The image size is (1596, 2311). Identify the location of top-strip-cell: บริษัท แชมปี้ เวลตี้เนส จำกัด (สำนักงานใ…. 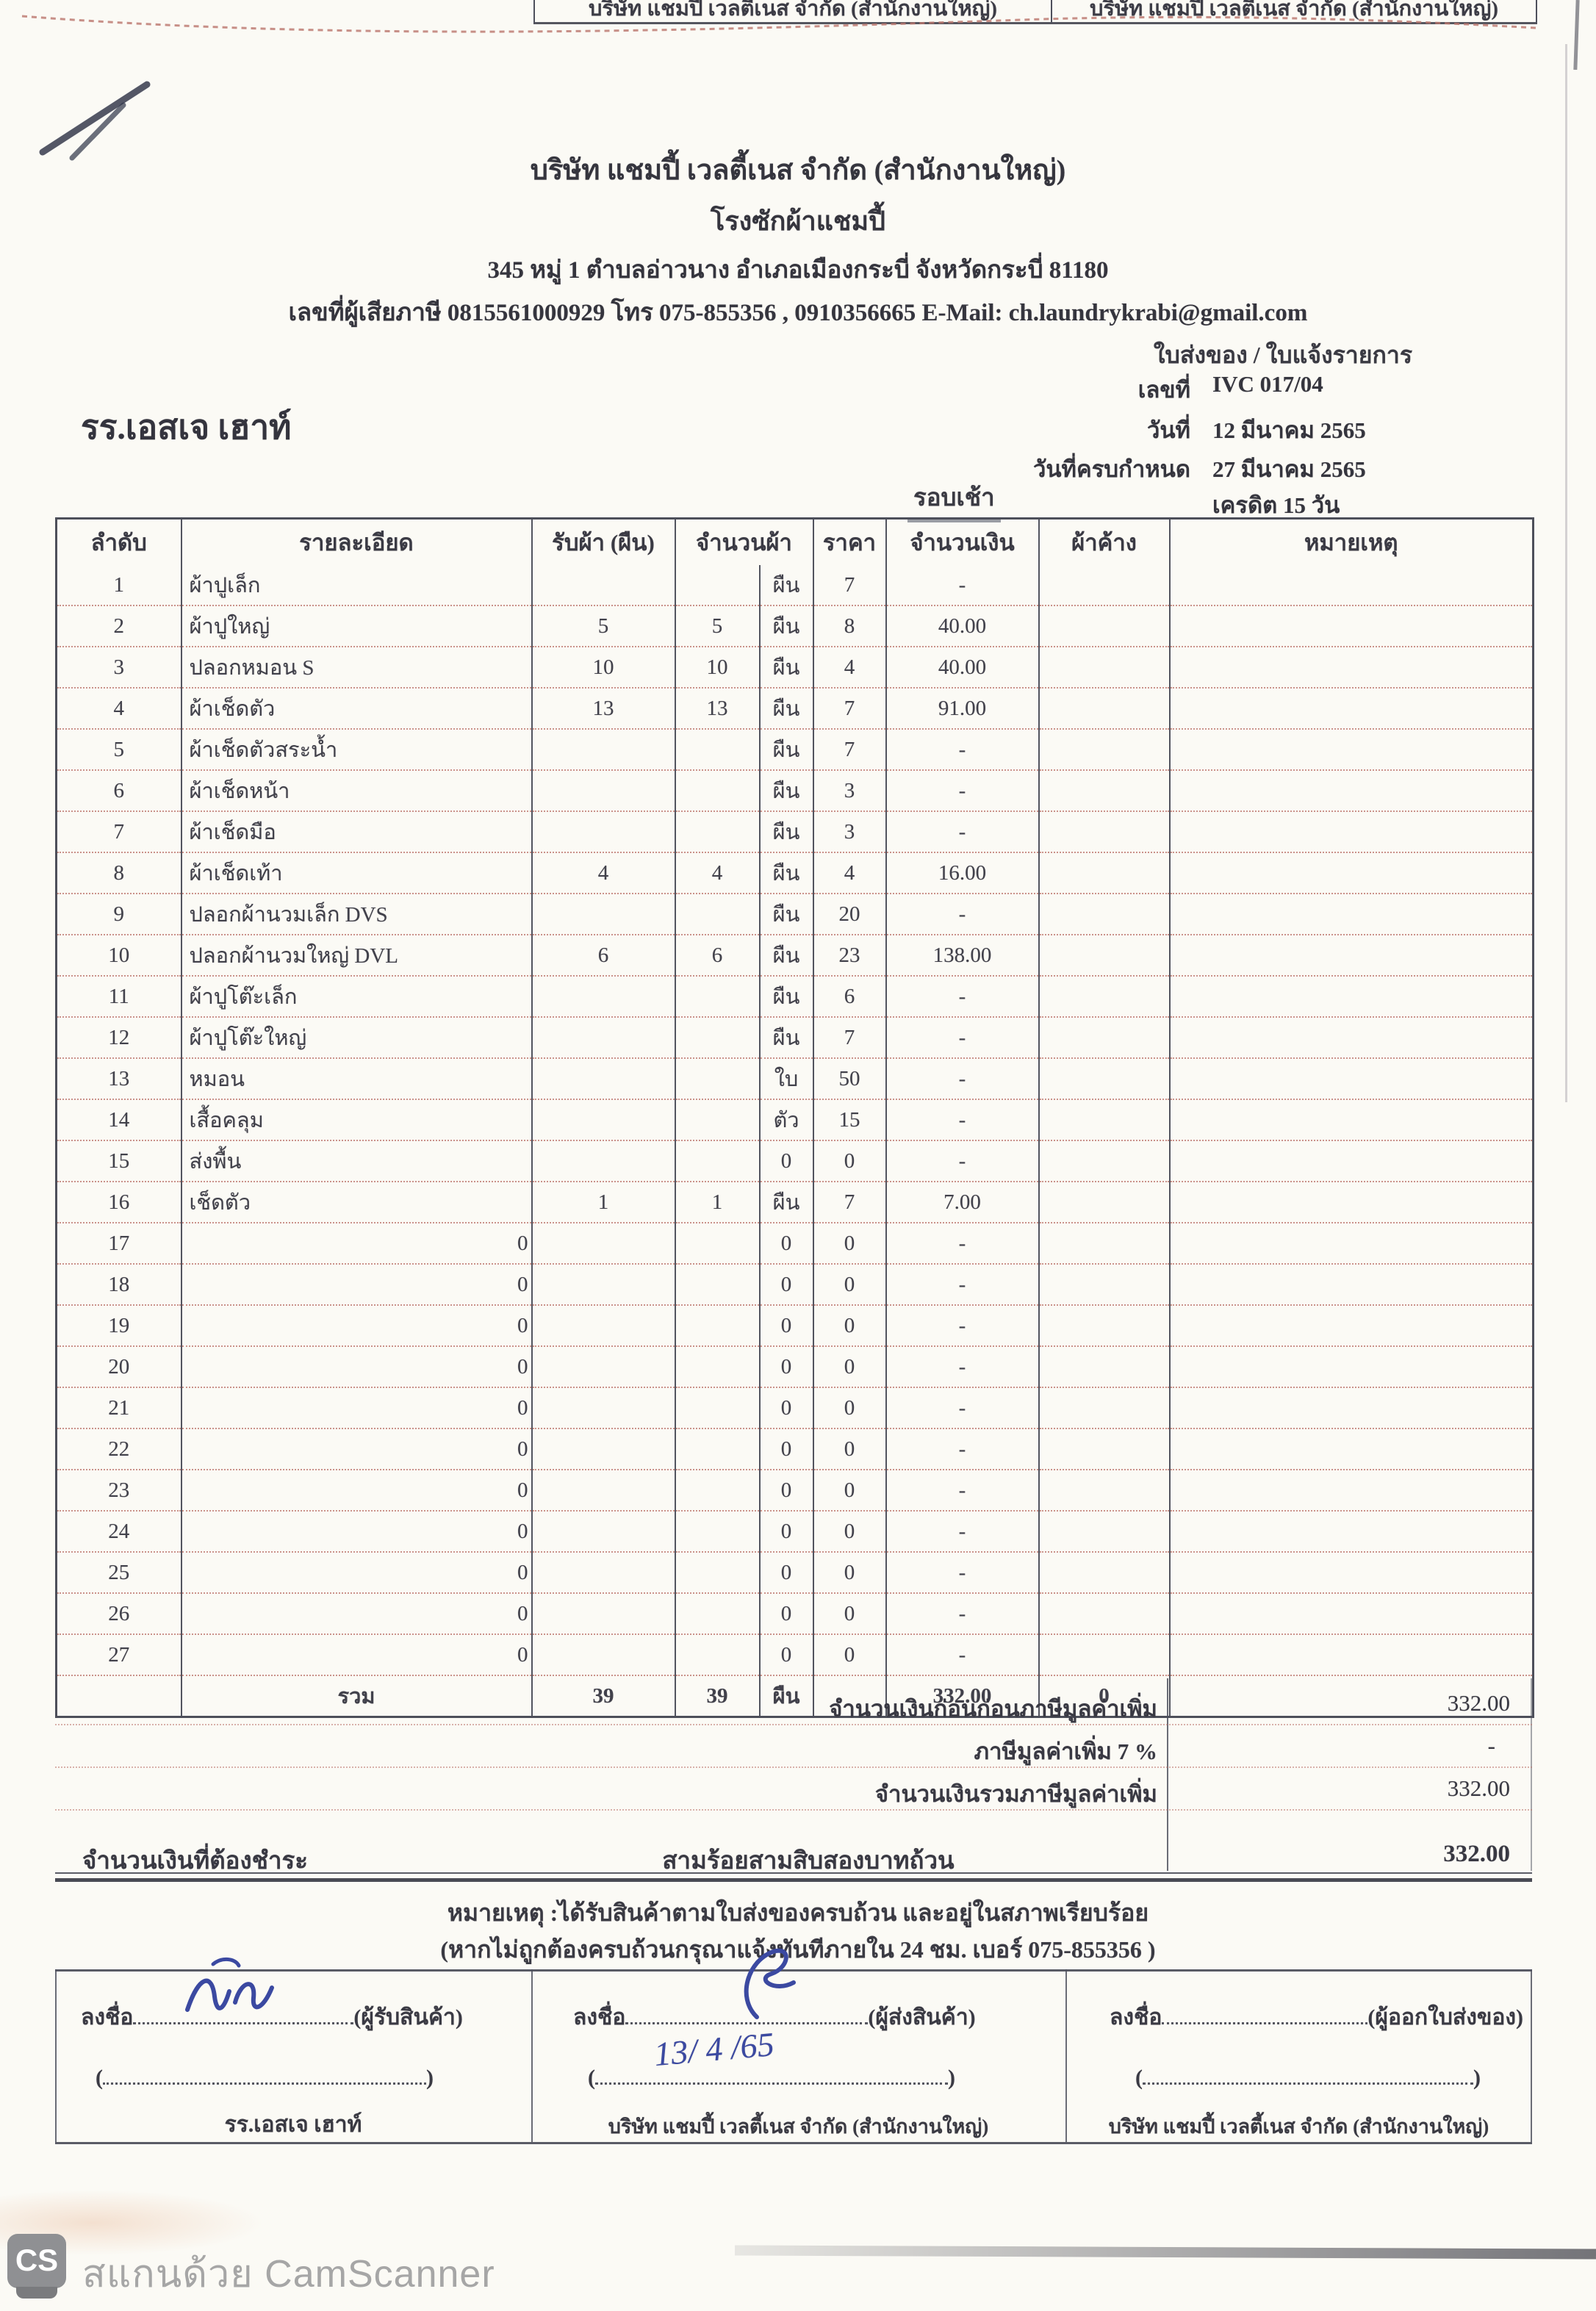
(792, 12).